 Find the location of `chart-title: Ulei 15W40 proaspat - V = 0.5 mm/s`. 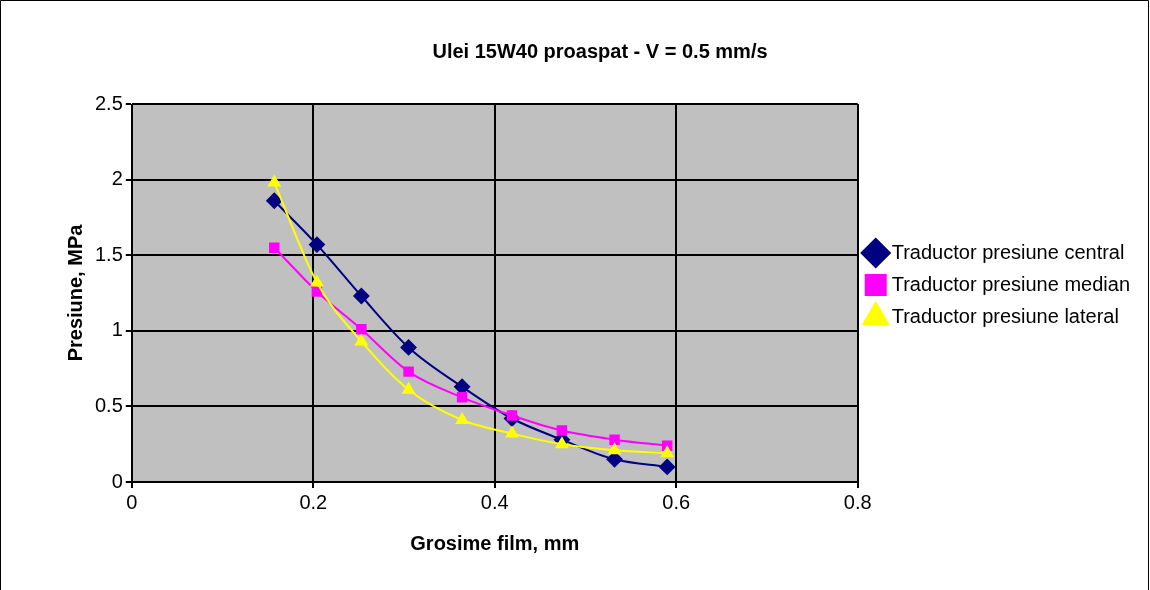

chart-title: Ulei 15W40 proaspat - V = 0.5 mm/s is located at coordinates (600, 50).